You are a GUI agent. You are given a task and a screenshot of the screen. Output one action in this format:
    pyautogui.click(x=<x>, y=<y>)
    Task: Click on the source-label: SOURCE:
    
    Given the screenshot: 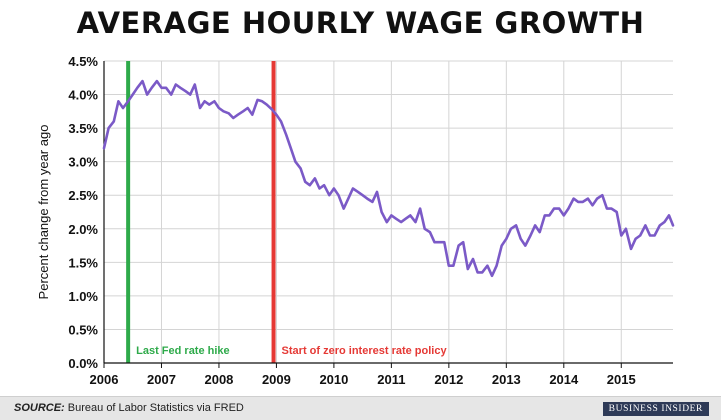 What is the action you would take?
    pyautogui.click(x=39, y=408)
    